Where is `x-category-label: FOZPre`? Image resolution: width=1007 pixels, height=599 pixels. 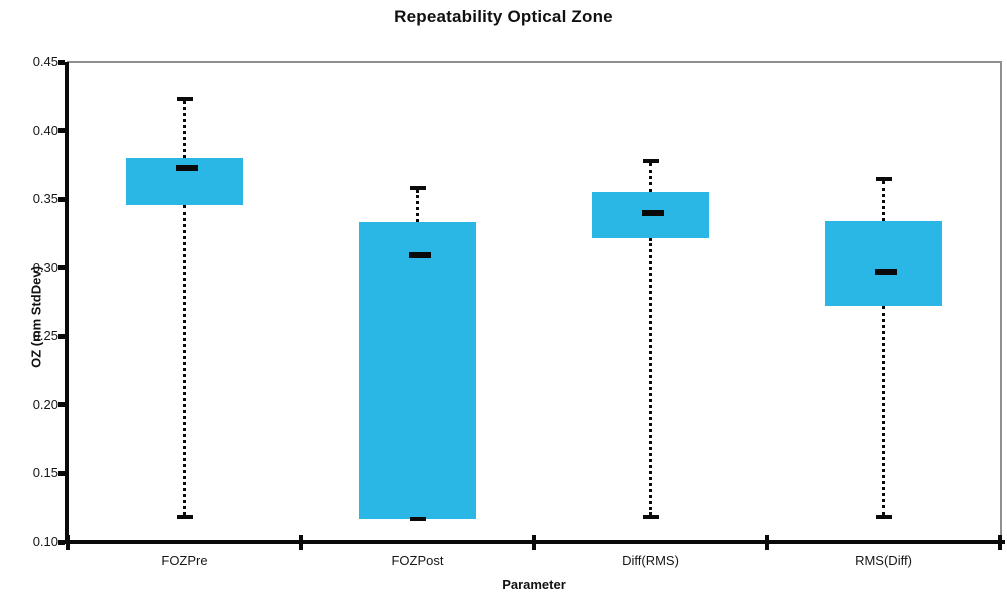
x-category-label: FOZPre is located at coordinates (184, 560).